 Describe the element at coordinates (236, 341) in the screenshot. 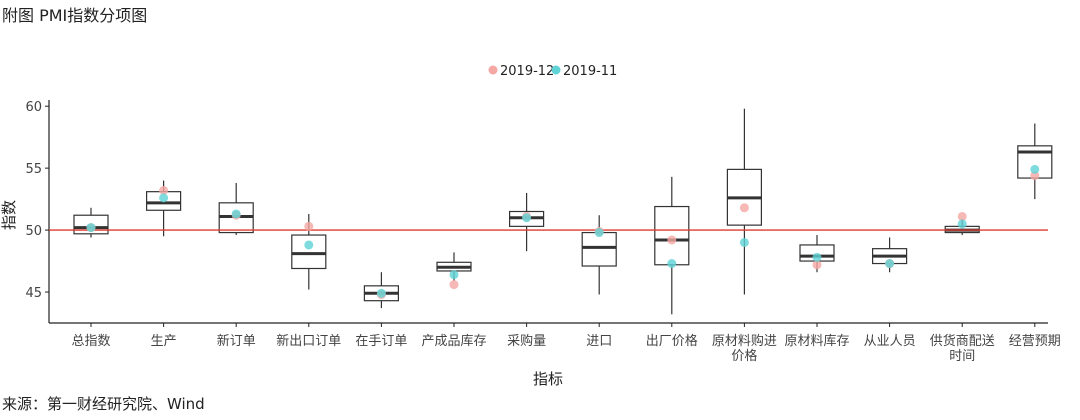

I see `x-tick-label: 新订单` at that location.